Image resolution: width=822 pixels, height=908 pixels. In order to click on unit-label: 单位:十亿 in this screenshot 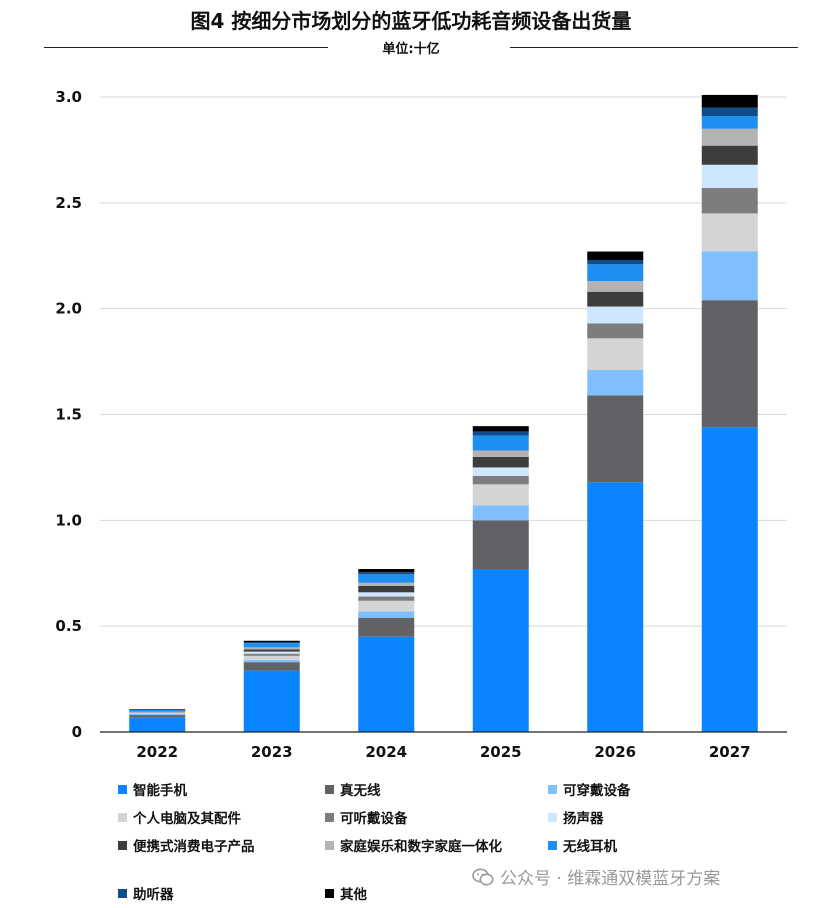, I will do `click(411, 49)`.